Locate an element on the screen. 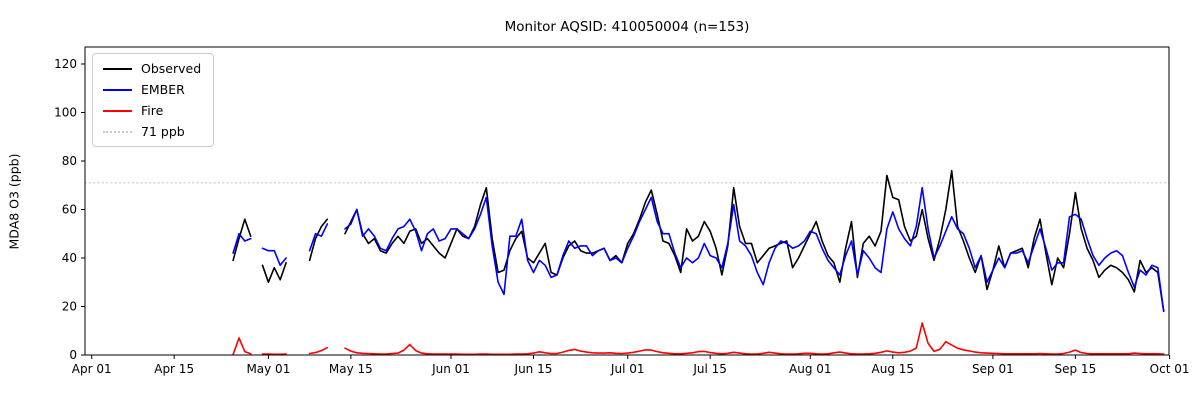  x-tick-label: Oct 01 is located at coordinates (1170, 369).